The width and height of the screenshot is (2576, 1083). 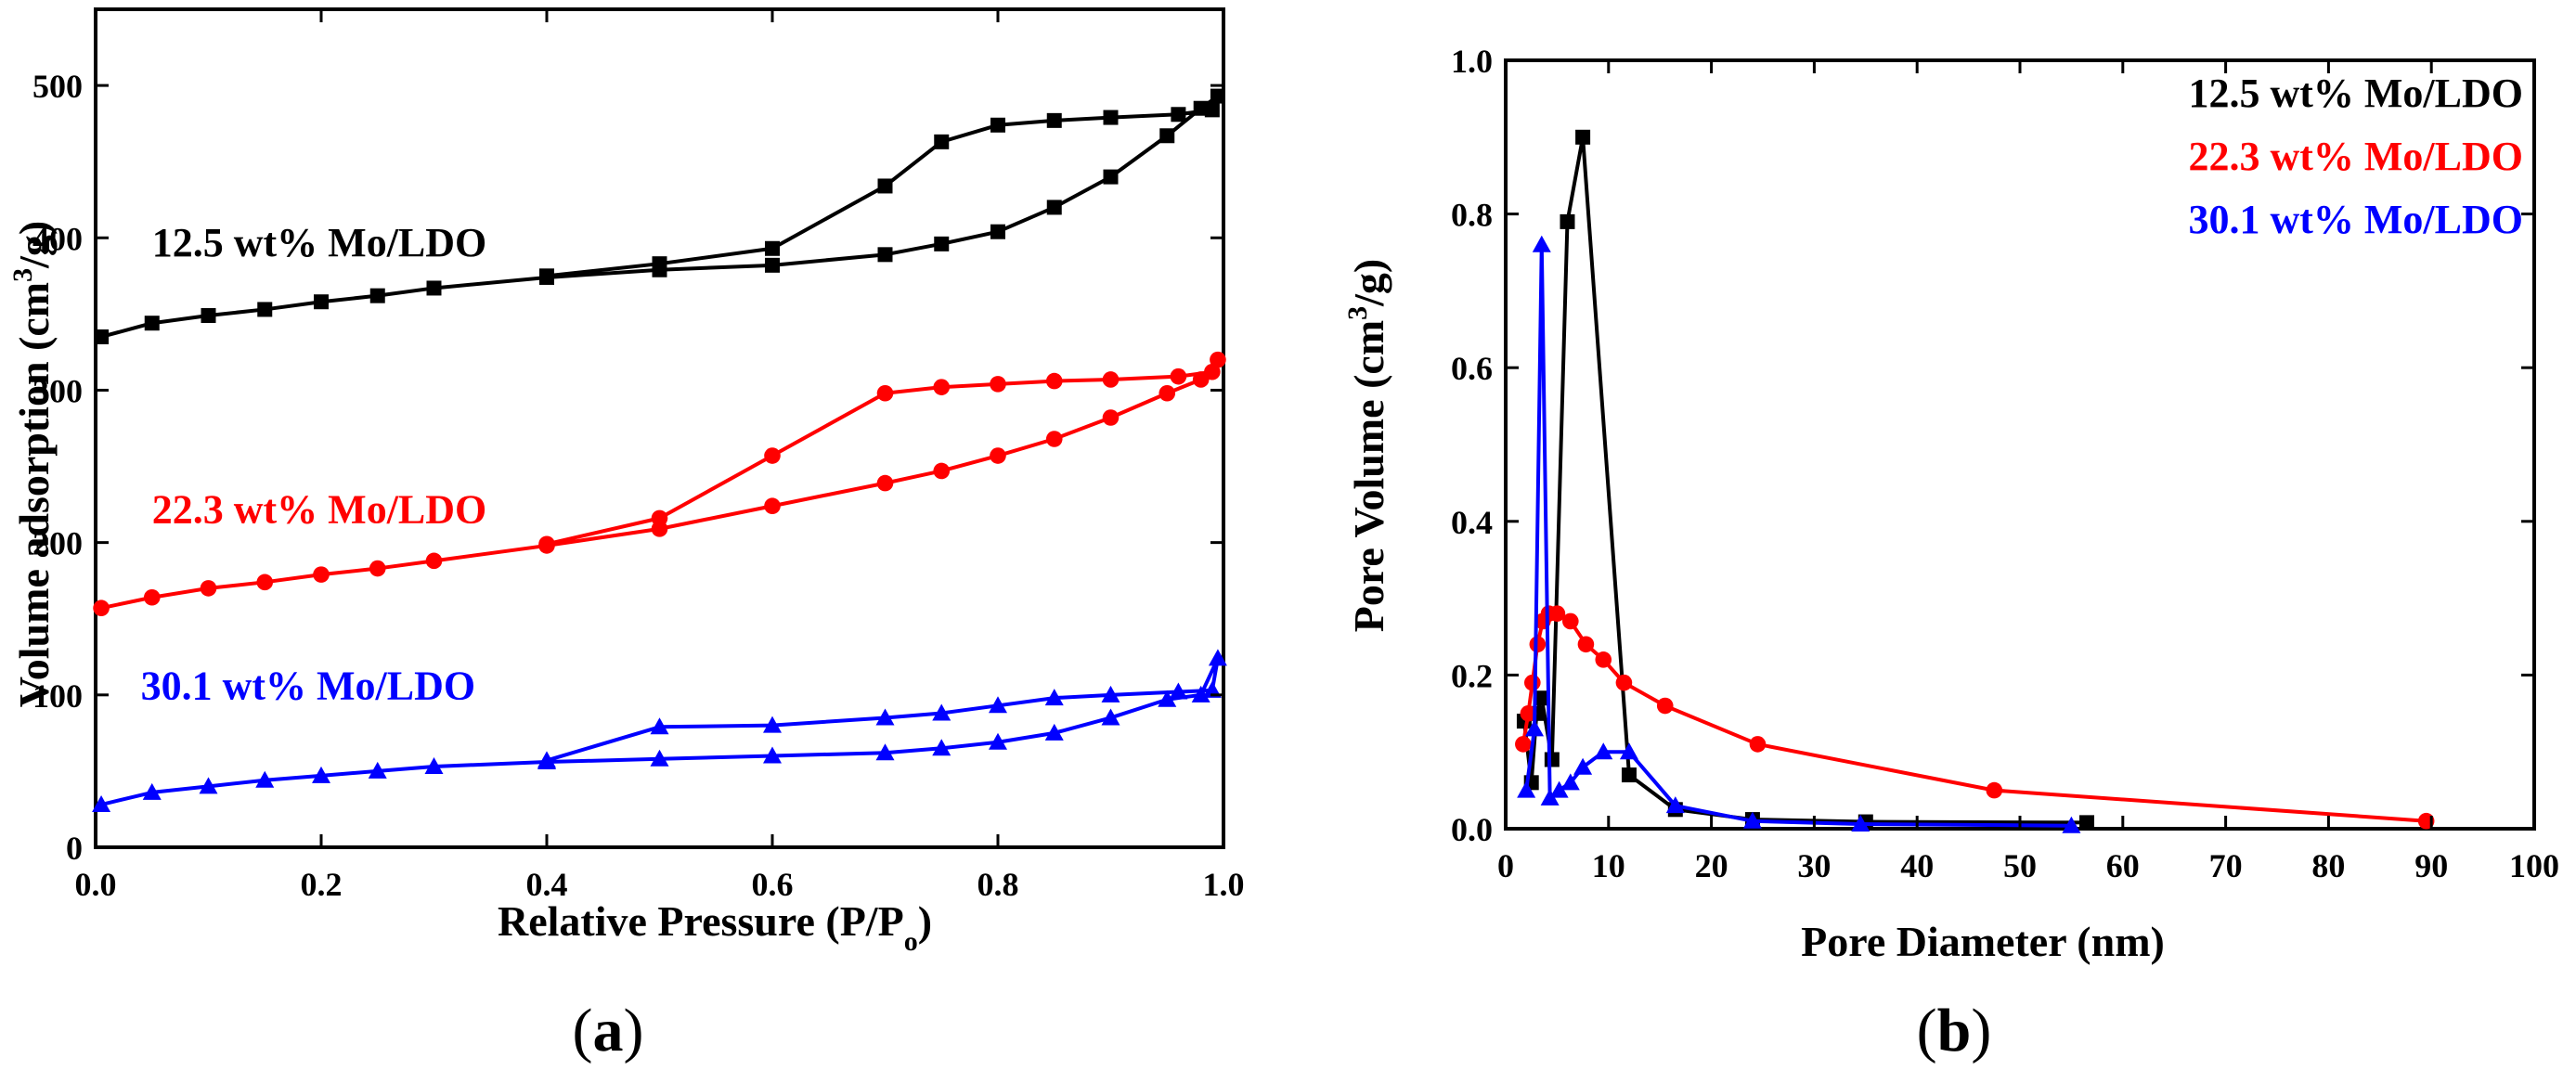 I want to click on panel-b-x-axis-label: Pore Diameter (nm), so click(x=1983, y=941).